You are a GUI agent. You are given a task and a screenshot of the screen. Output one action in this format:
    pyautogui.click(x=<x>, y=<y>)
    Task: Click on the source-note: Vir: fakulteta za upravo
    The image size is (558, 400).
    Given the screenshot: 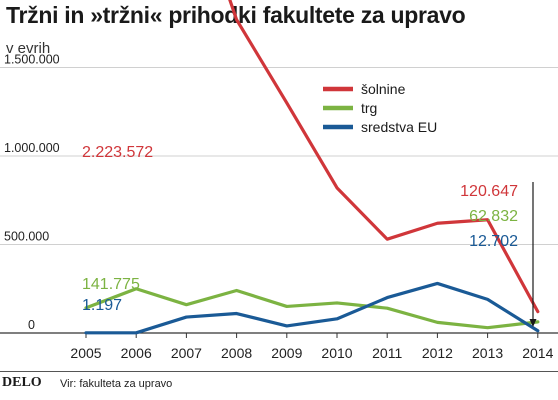 What is the action you would take?
    pyautogui.click(x=116, y=384)
    